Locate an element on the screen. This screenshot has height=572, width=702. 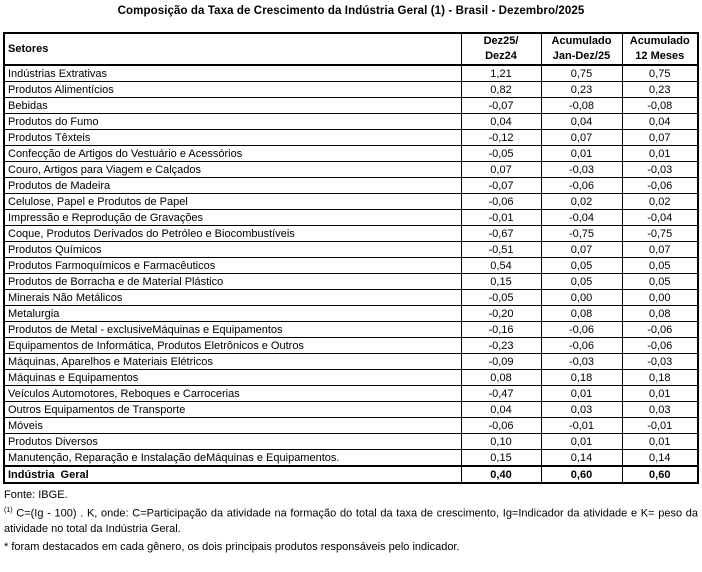
value-acumulado-jan-dez25: 0,60 is located at coordinates (581, 474).